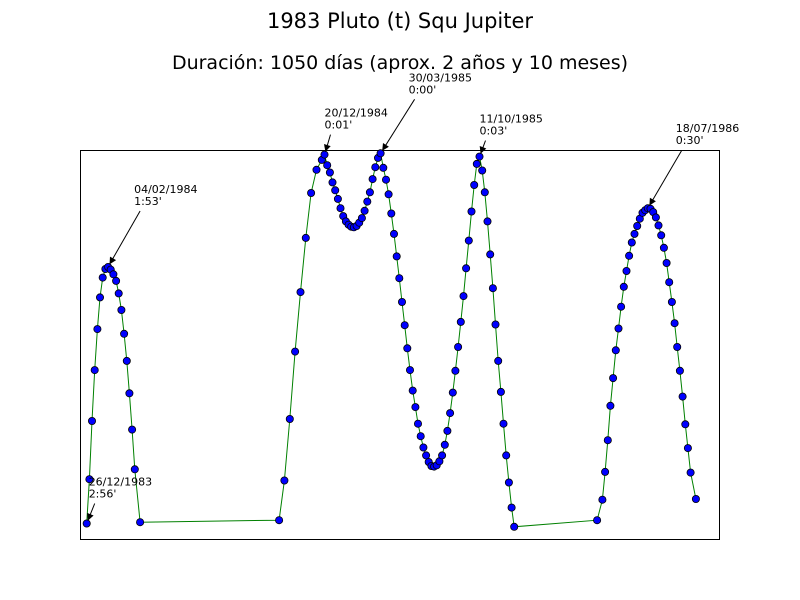  What do you see at coordinates (120, 482) in the screenshot?
I see `annotation-date: 26/12/1983` at bounding box center [120, 482].